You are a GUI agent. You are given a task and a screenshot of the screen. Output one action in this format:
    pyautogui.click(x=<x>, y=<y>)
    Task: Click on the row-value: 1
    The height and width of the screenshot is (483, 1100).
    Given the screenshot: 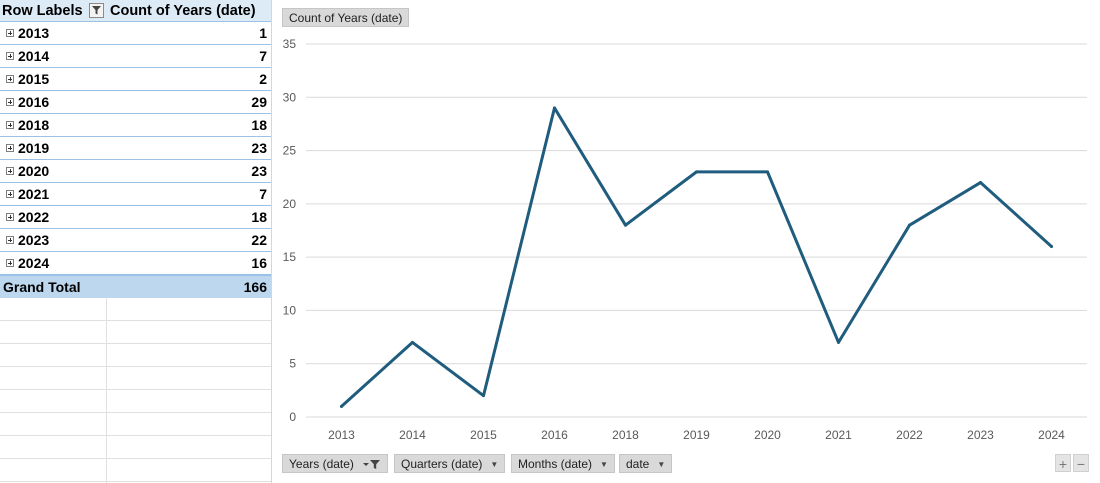 What is the action you would take?
    pyautogui.click(x=263, y=33)
    